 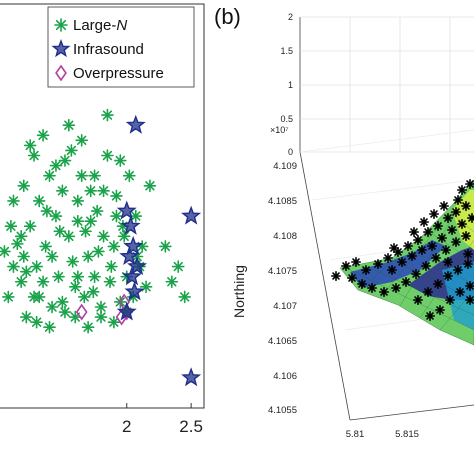 What do you see at coordinates (100, 25) in the screenshot?
I see `legend-label-large-n: Large-N` at bounding box center [100, 25].